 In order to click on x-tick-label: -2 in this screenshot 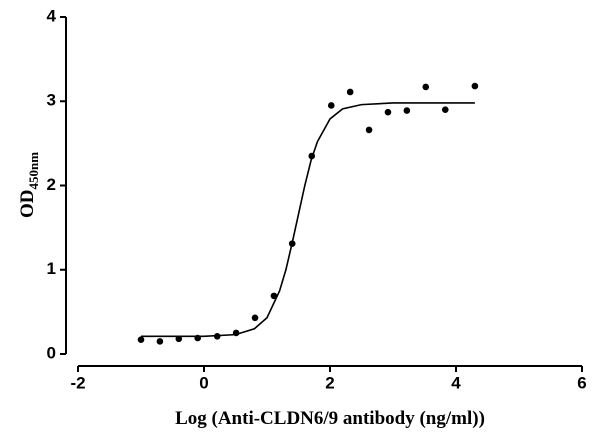, I will do `click(77, 382)`.